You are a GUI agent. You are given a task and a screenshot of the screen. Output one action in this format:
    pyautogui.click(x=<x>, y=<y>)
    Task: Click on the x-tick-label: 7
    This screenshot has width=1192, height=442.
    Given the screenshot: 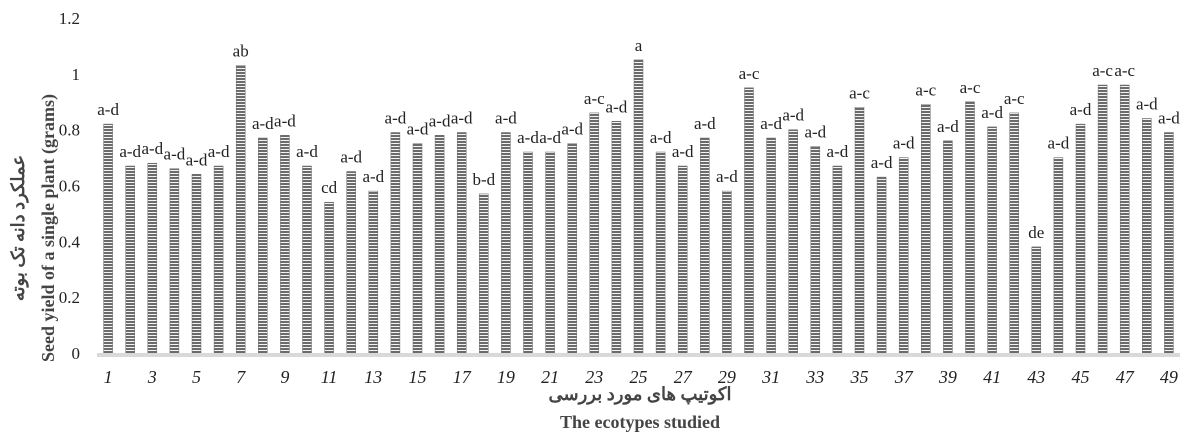 What is the action you would take?
    pyautogui.click(x=241, y=377)
    